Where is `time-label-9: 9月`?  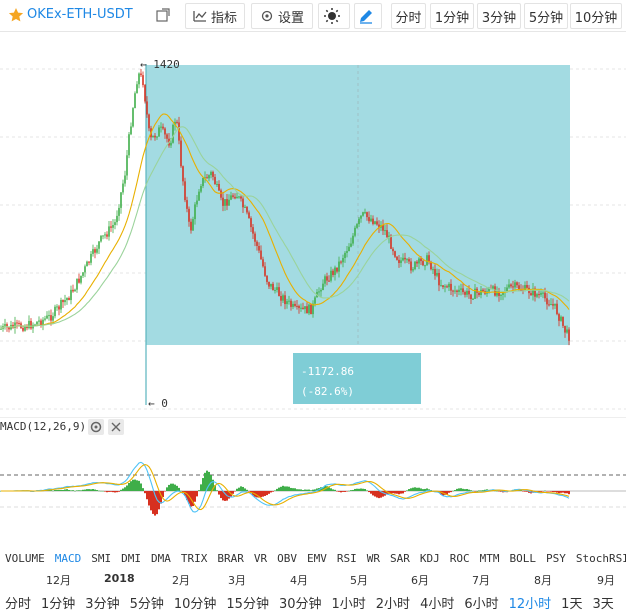 time-label-9: 9月 is located at coordinates (606, 580).